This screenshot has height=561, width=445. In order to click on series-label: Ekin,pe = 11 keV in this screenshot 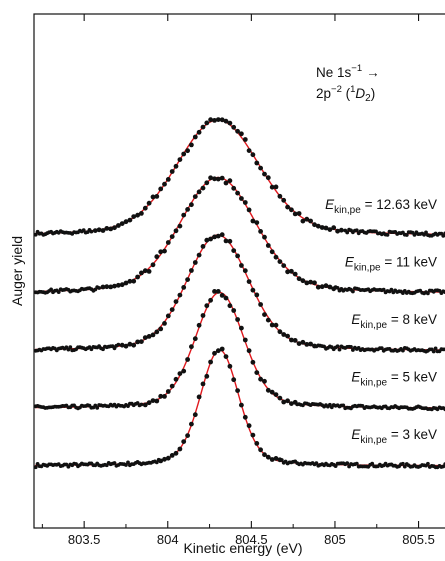, I will do `click(391, 264)`.